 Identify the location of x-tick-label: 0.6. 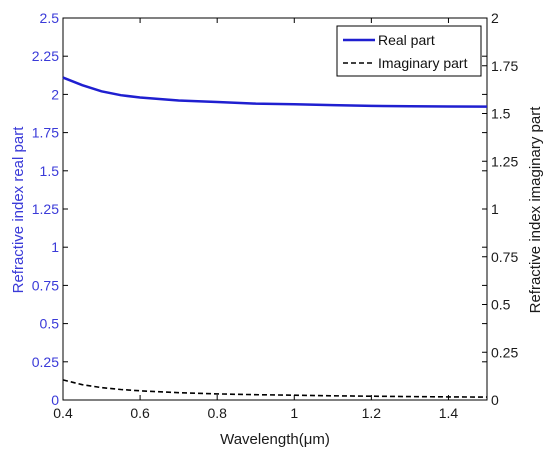
(140, 413).